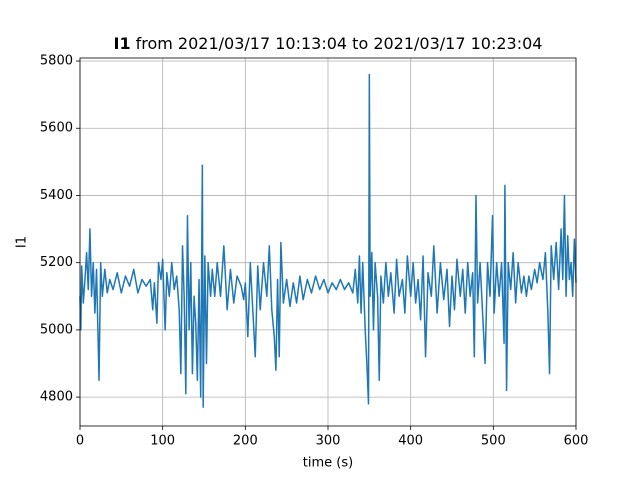 The width and height of the screenshot is (640, 484). Describe the element at coordinates (162, 441) in the screenshot. I see `x-tick-label: 100` at that location.